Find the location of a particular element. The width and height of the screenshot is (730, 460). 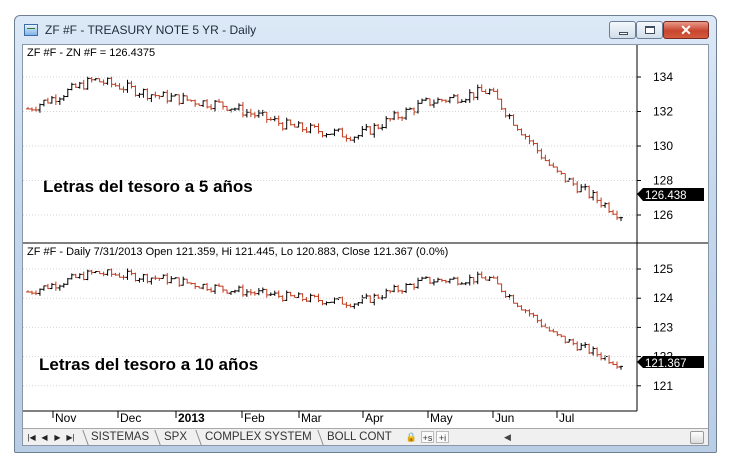

bottom-last-price-tag: 121.367 is located at coordinates (670, 363).